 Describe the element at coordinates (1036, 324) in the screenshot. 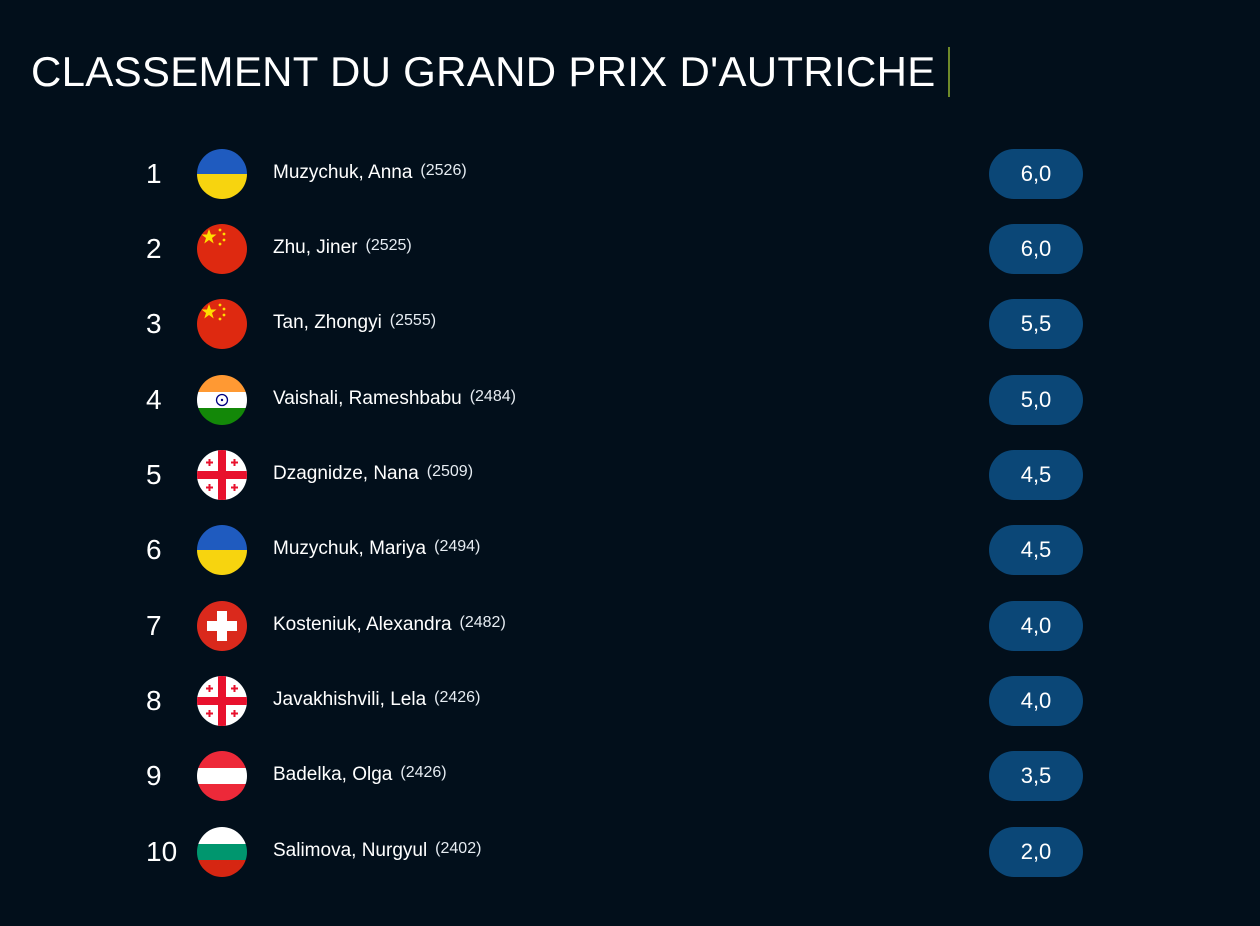

I see `score-badge: 5,5` at that location.